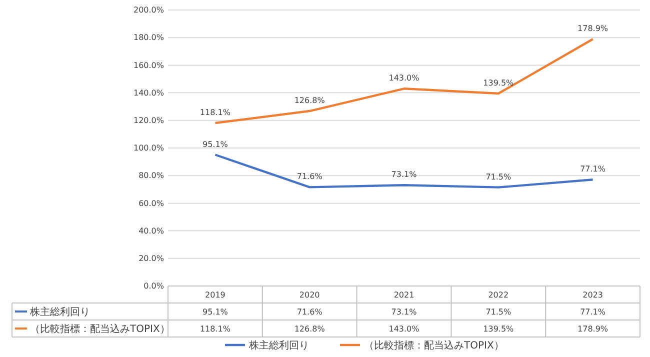  I want to click on y-tick-label: 80.0%, so click(151, 175).